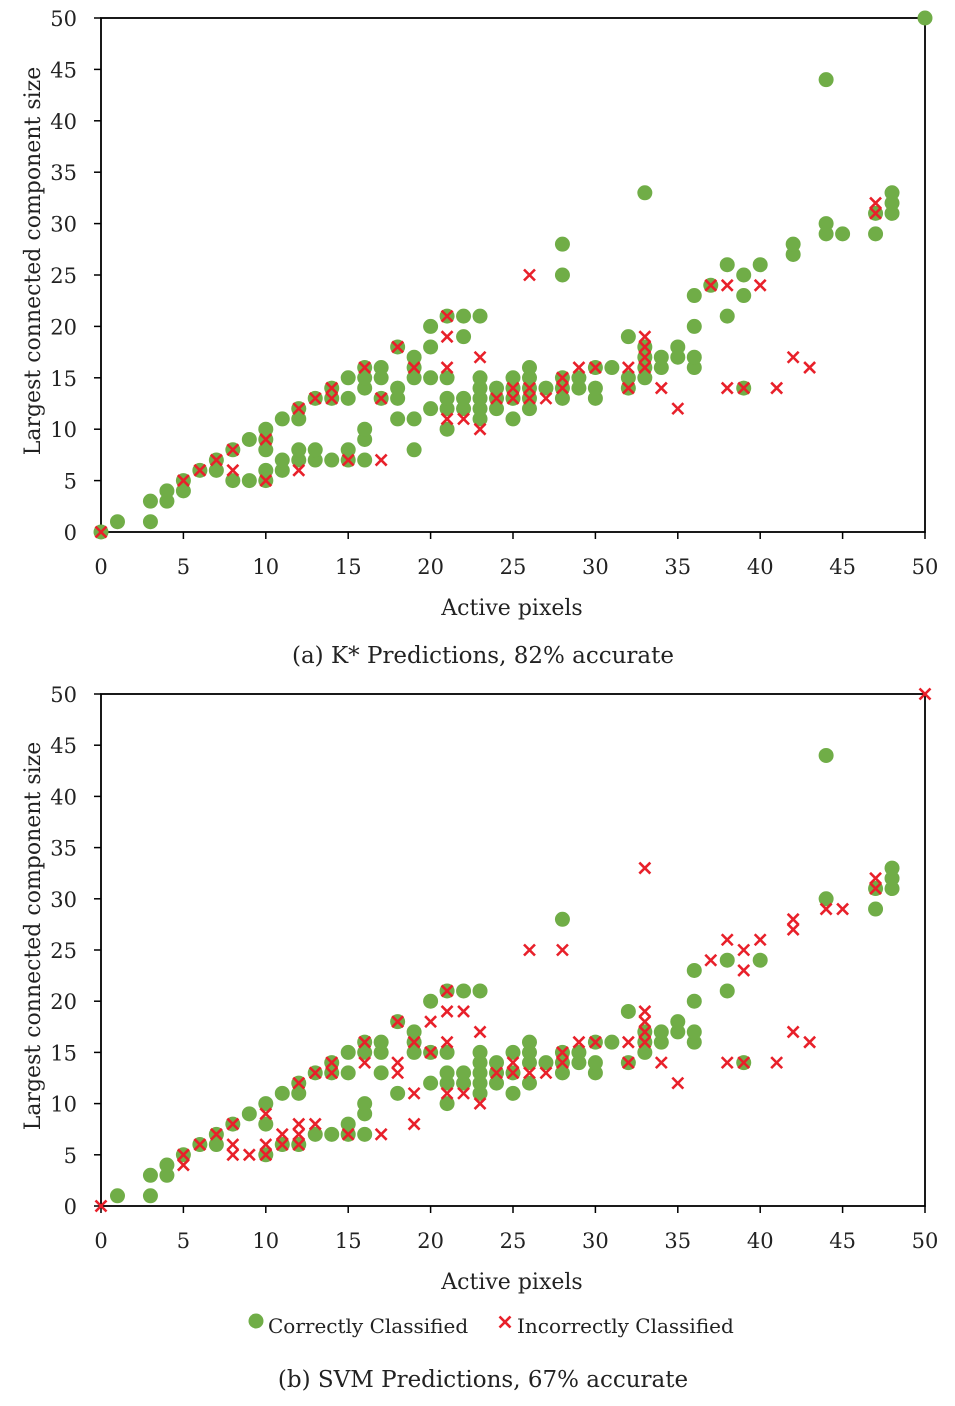 The image size is (955, 1406). What do you see at coordinates (925, 1241) in the screenshot?
I see `x-tick-label: 50` at bounding box center [925, 1241].